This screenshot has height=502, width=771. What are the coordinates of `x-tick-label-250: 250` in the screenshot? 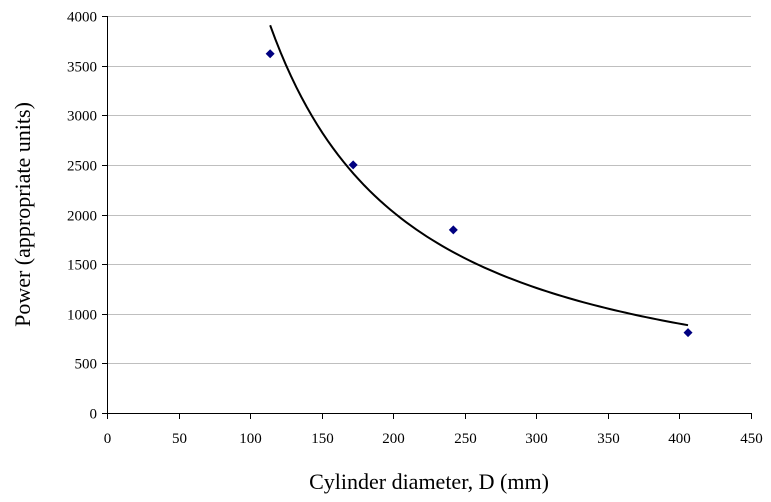 It's located at (465, 439).